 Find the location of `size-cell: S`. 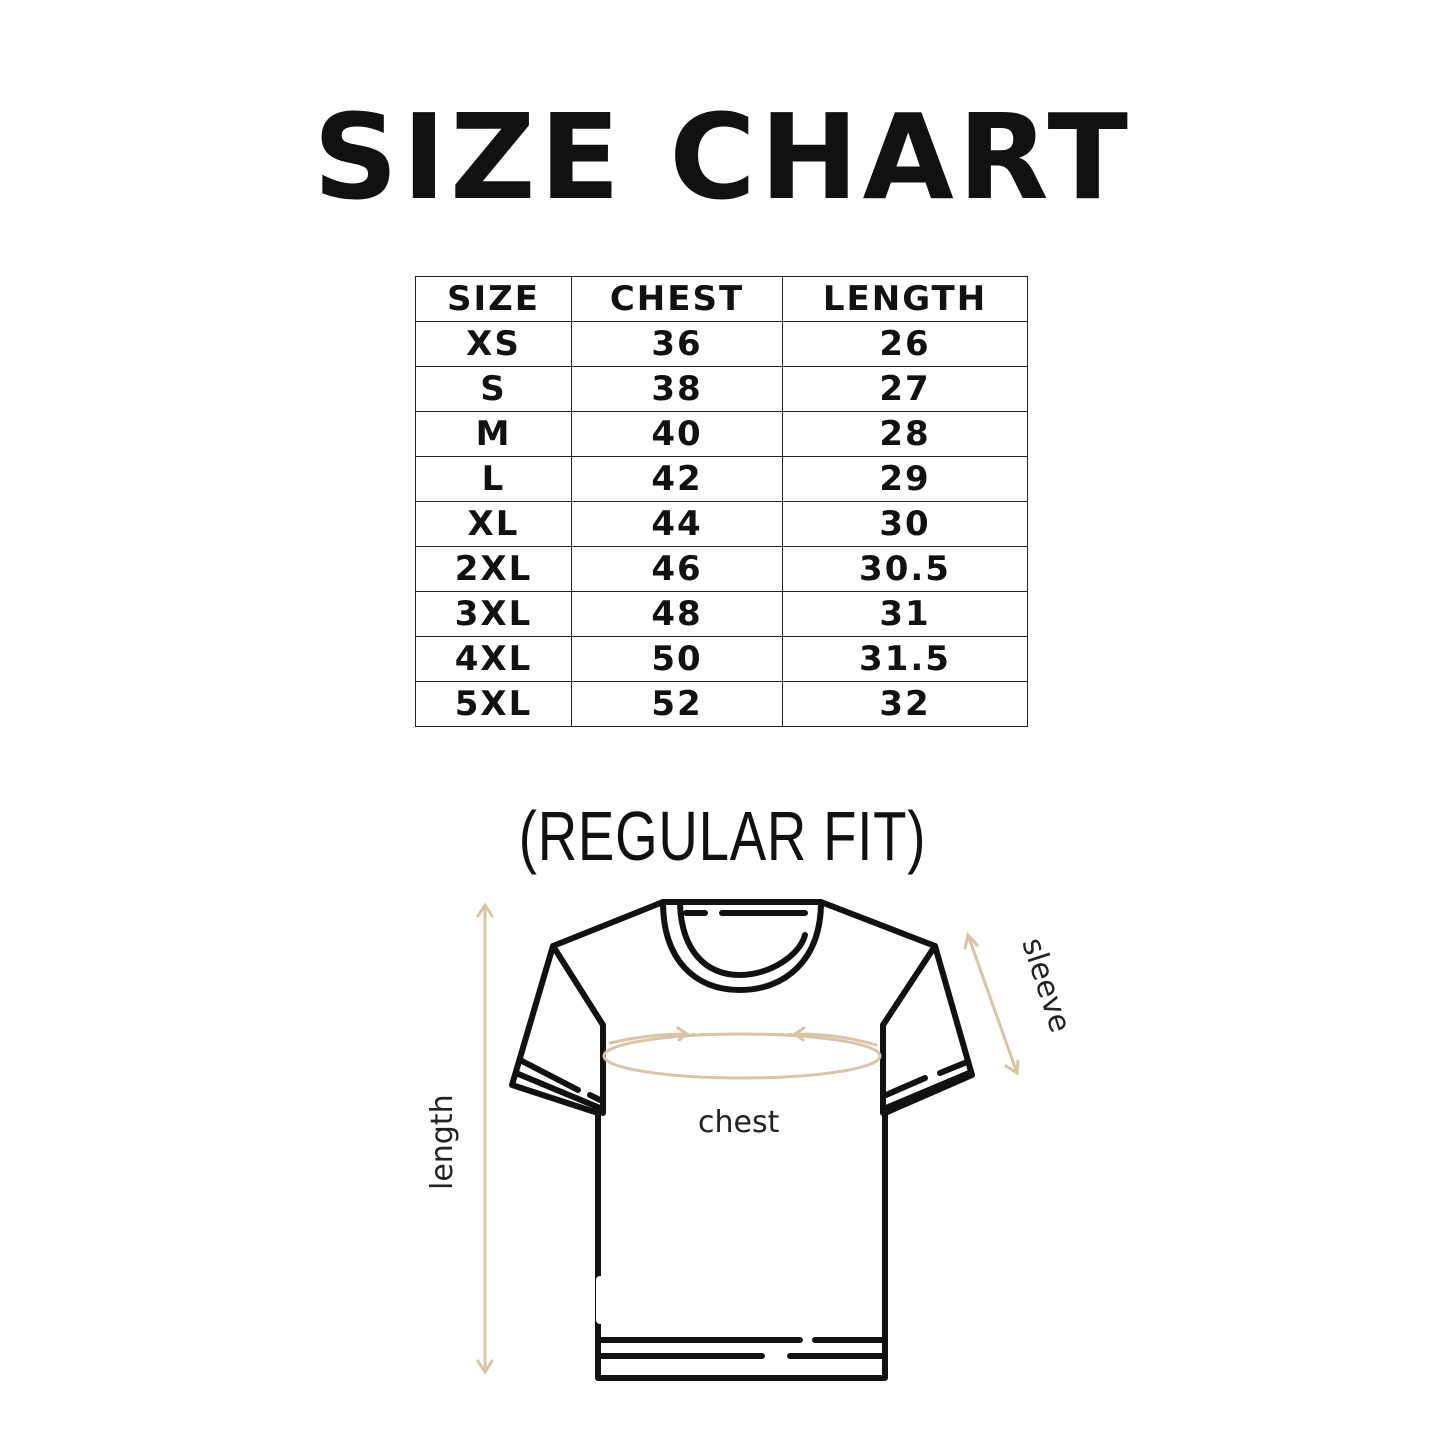

size-cell: S is located at coordinates (493, 389).